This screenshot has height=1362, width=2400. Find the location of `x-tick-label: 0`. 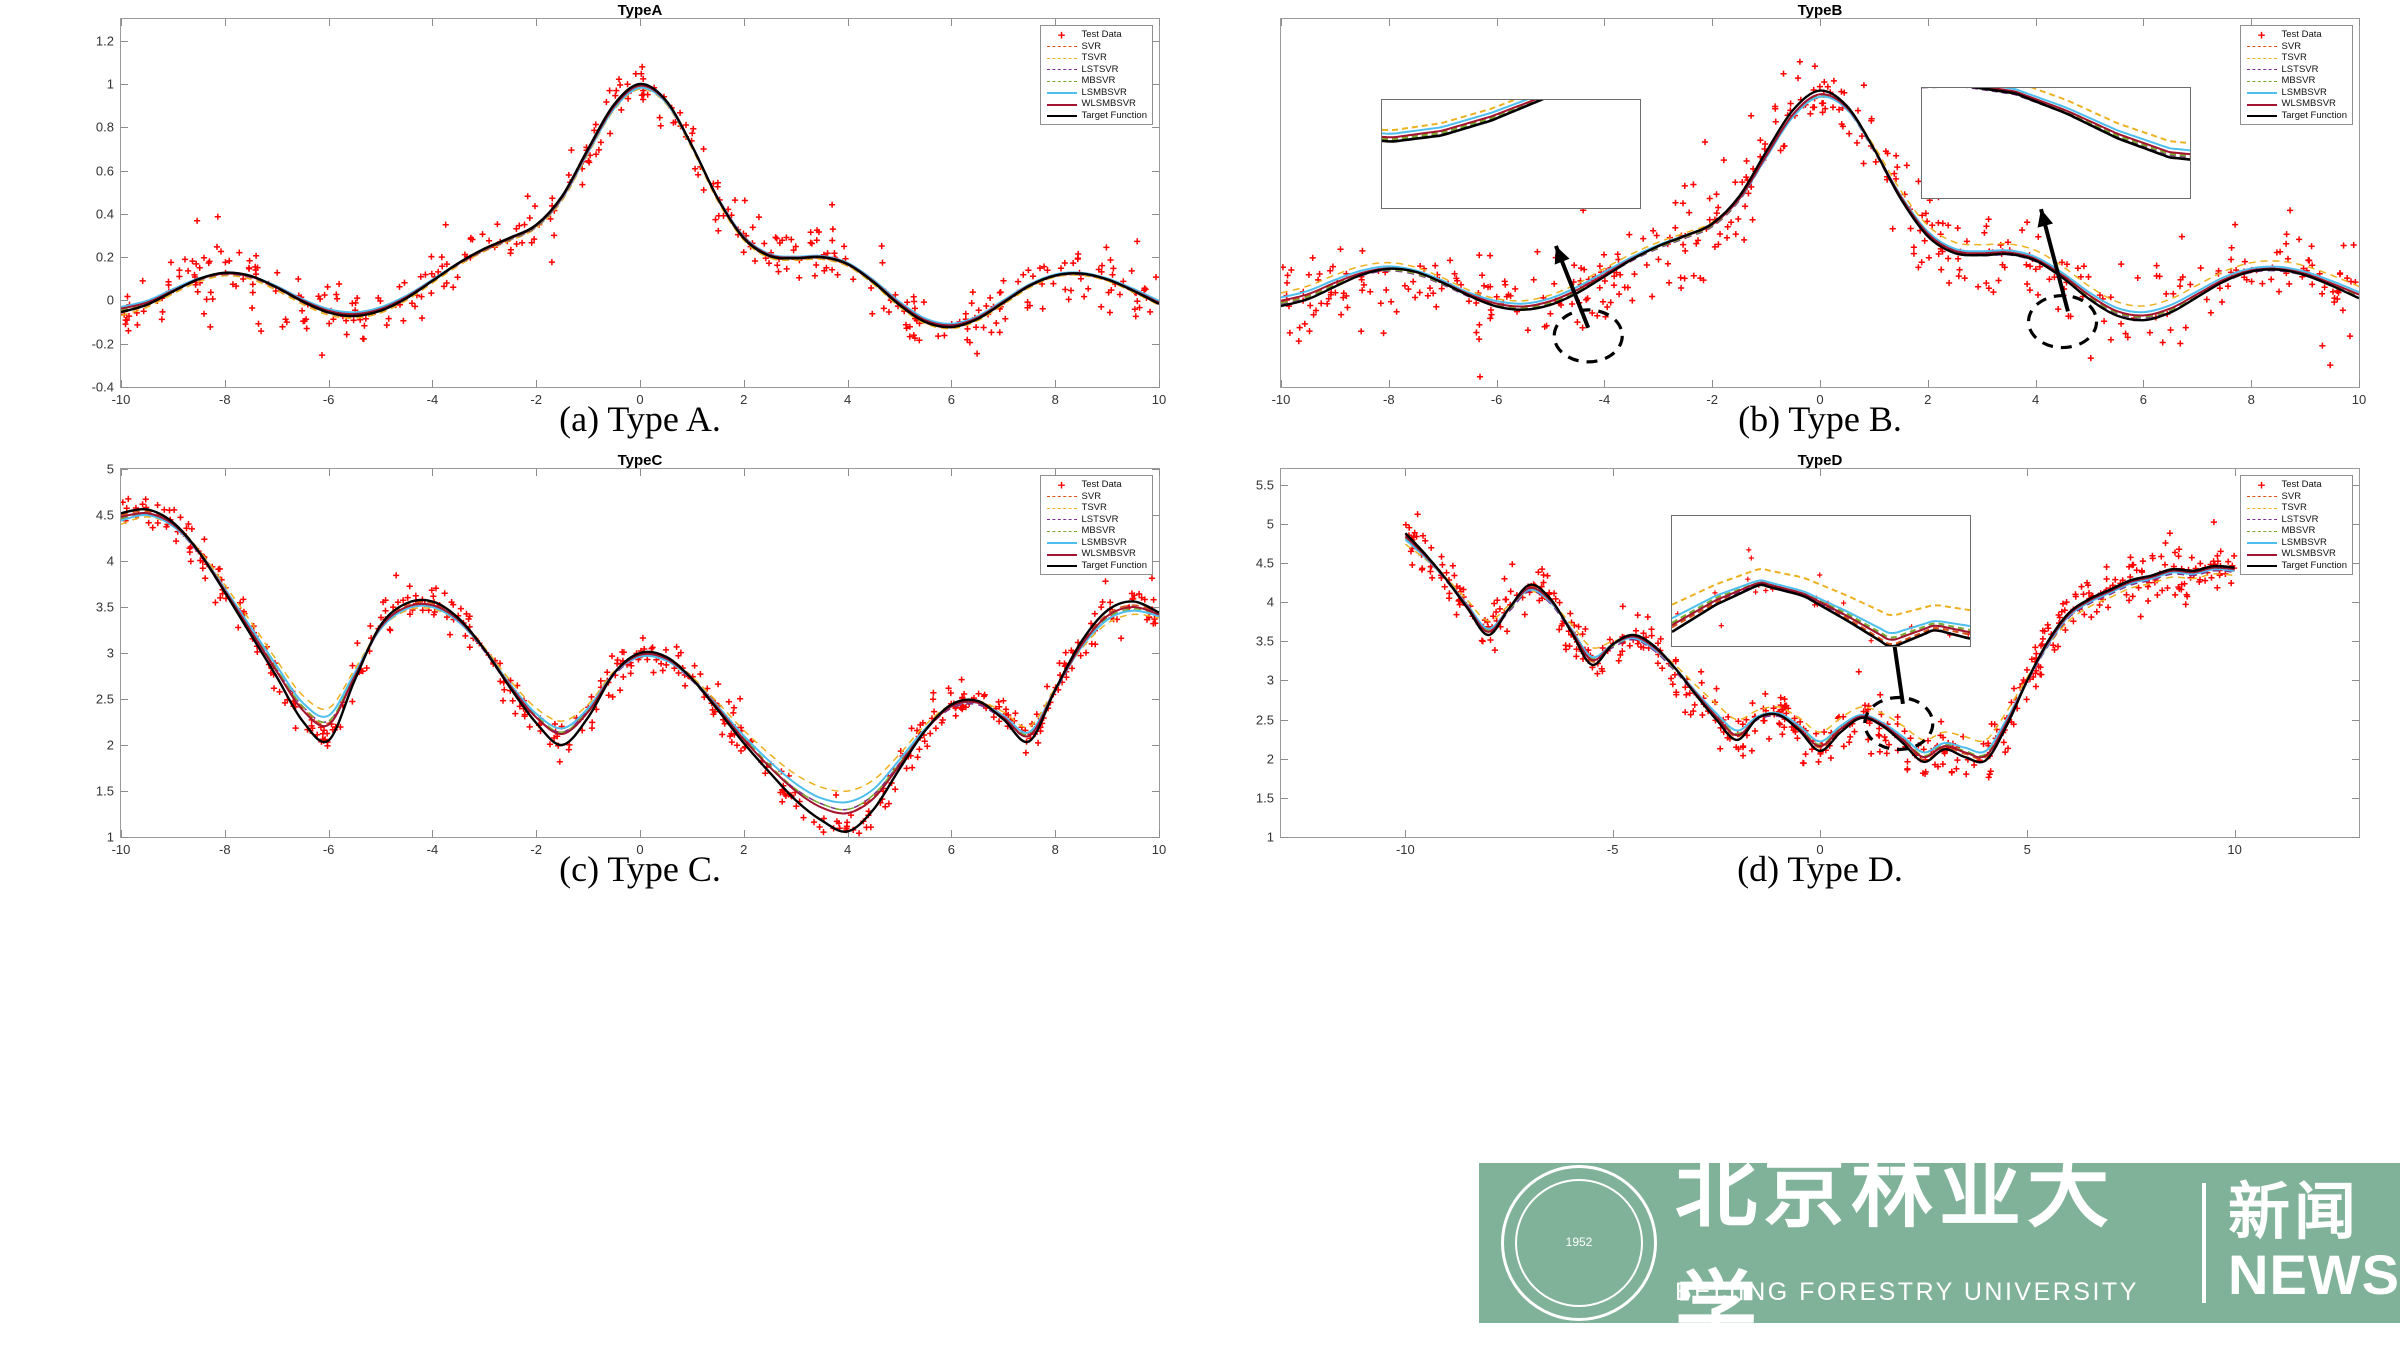

x-tick-label: 0 is located at coordinates (640, 849).